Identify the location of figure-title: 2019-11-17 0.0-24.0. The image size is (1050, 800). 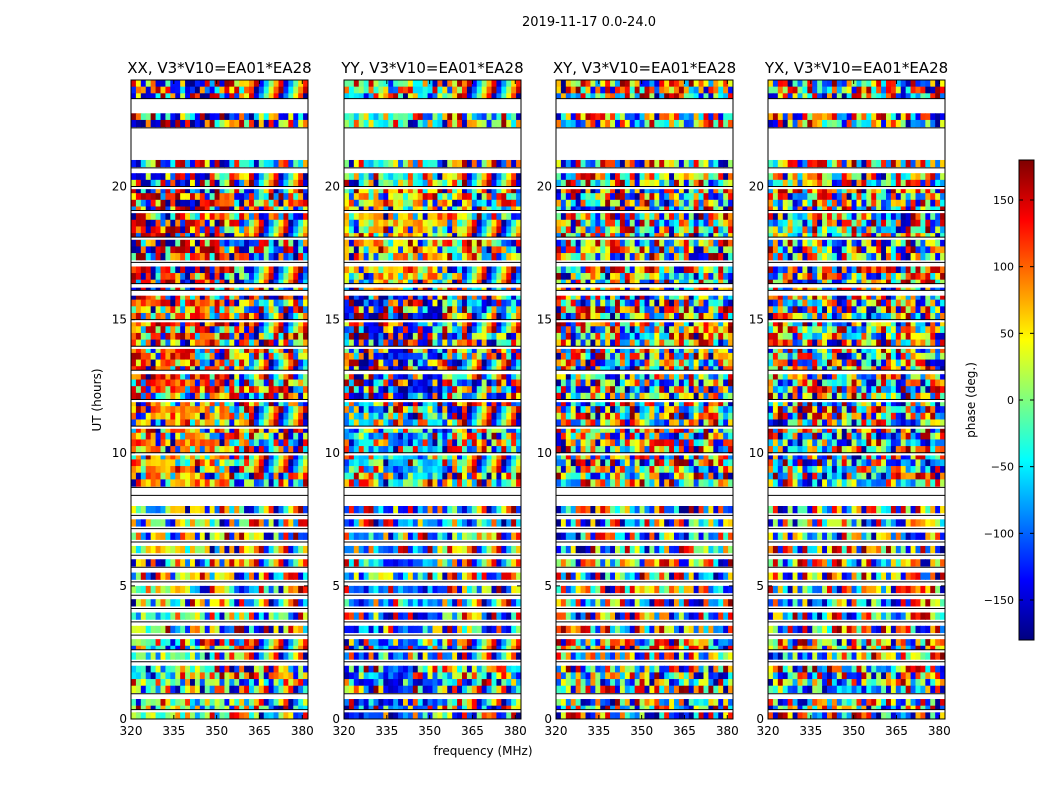
(589, 22).